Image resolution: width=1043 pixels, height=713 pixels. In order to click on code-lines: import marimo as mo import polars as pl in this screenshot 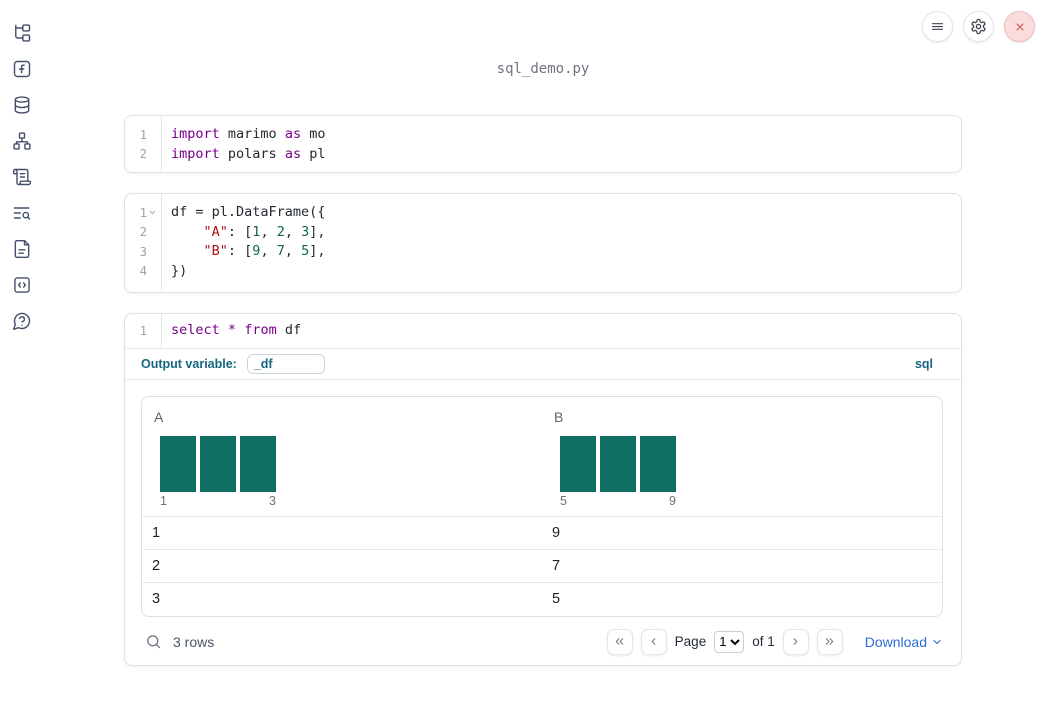, I will do `click(248, 144)`.